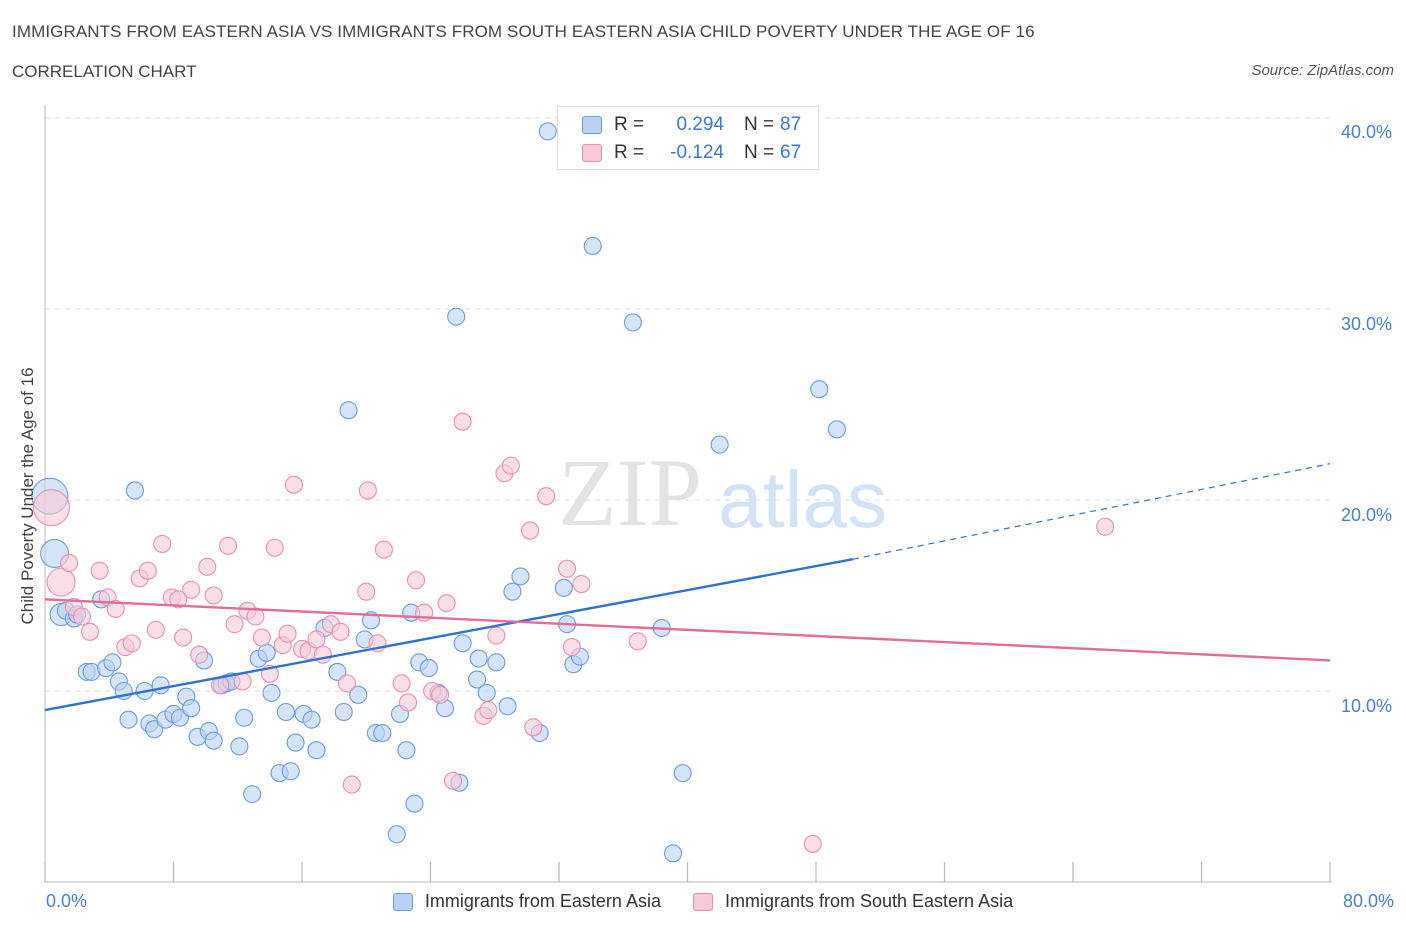 The height and width of the screenshot is (930, 1406). What do you see at coordinates (700, 124) in the screenshot?
I see `r-value: 0.294` at bounding box center [700, 124].